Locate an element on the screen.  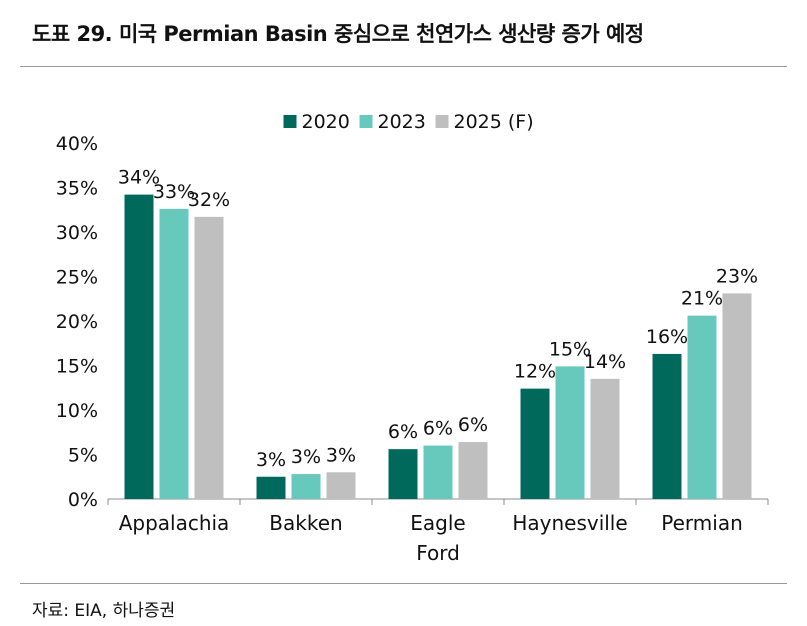
legend-label: 2023 is located at coordinates (402, 122).